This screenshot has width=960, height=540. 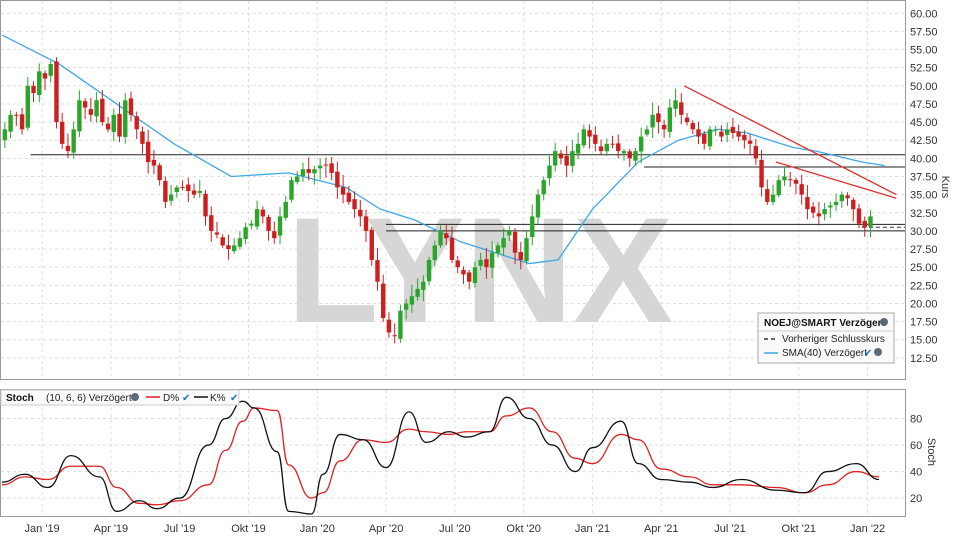 I want to click on stoch-legend: Stoch (10, 6, 6) Verzögert D% ✔ K% ✔, so click(x=120, y=397).